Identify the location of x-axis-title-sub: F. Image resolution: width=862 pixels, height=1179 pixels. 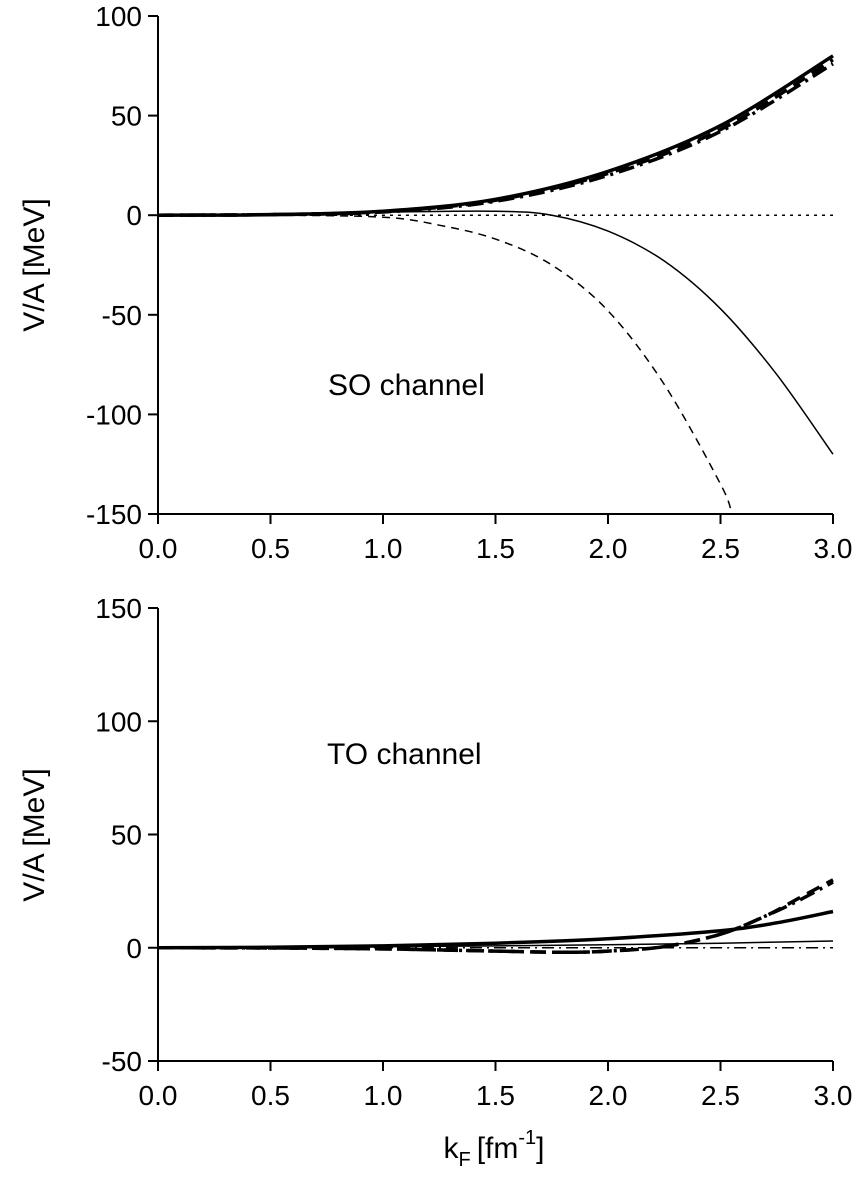
(464, 1160).